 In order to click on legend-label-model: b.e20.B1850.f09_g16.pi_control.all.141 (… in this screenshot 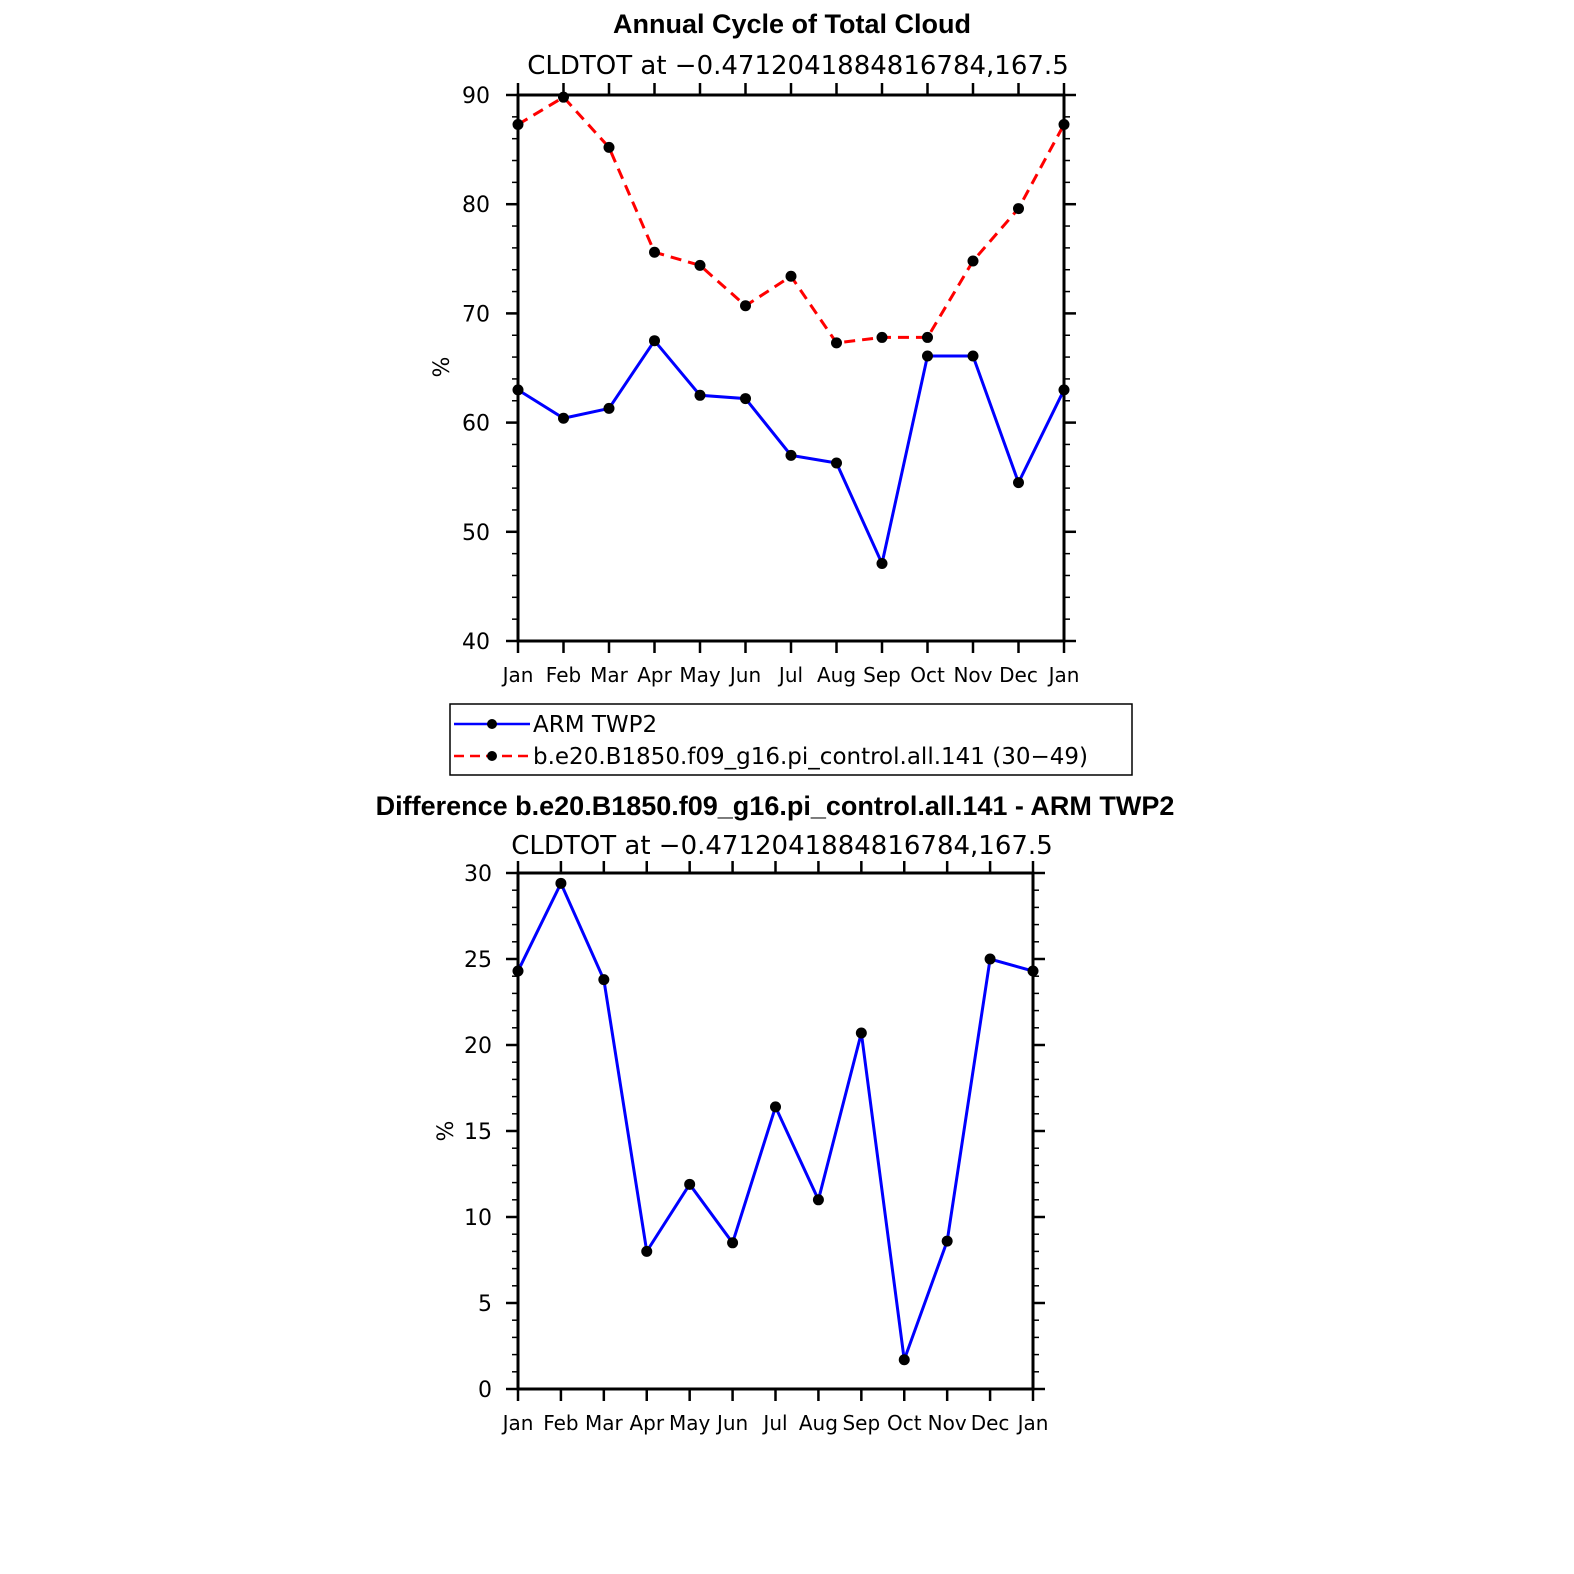, I will do `click(810, 757)`.